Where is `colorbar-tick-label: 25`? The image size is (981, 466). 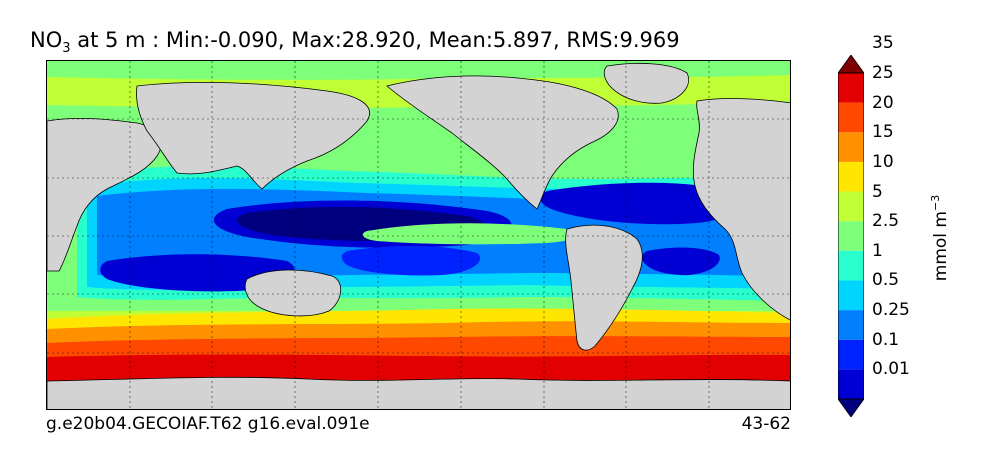
colorbar-tick-label: 25 is located at coordinates (883, 73).